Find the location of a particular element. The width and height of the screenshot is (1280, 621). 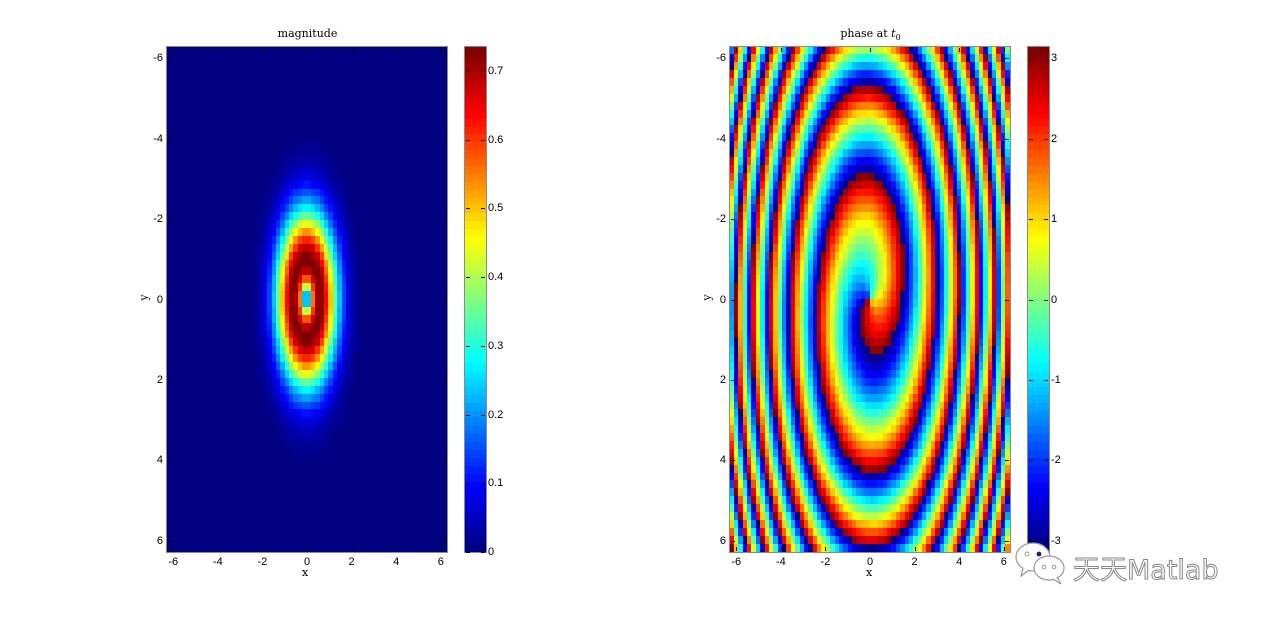

phase-title: phase at t0 is located at coordinates (870, 34).